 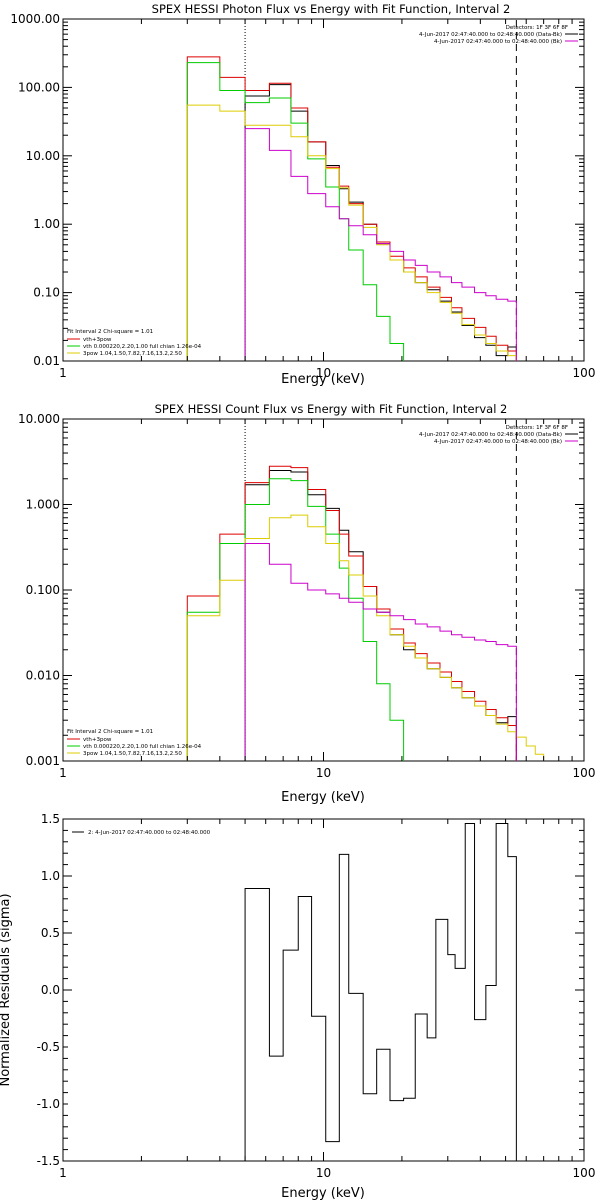 I want to click on photon-y-tick-label-1.00: 1.00, so click(x=46, y=224).